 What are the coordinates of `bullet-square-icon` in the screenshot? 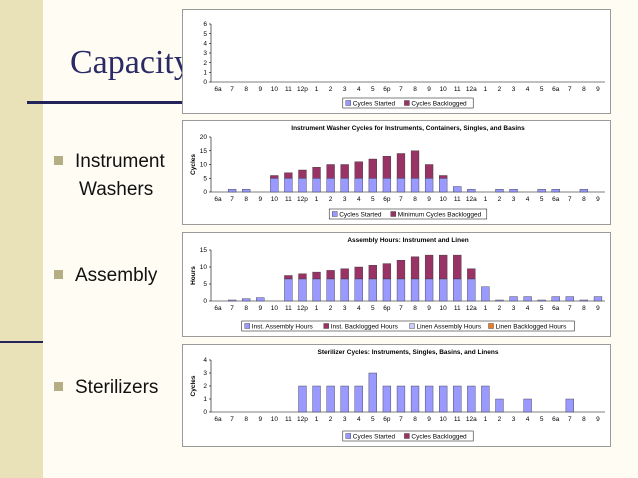 It's located at (58, 274).